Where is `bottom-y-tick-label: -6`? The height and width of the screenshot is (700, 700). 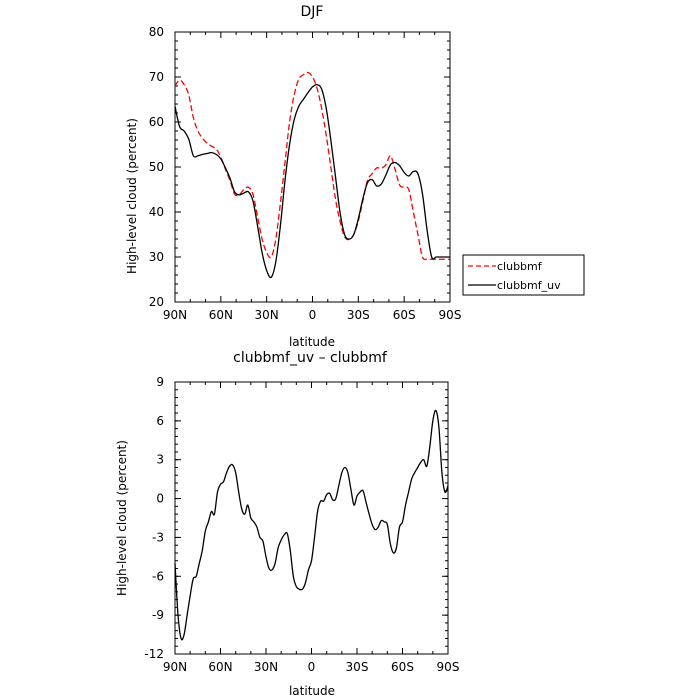
bottom-y-tick-label: -6 is located at coordinates (158, 576).